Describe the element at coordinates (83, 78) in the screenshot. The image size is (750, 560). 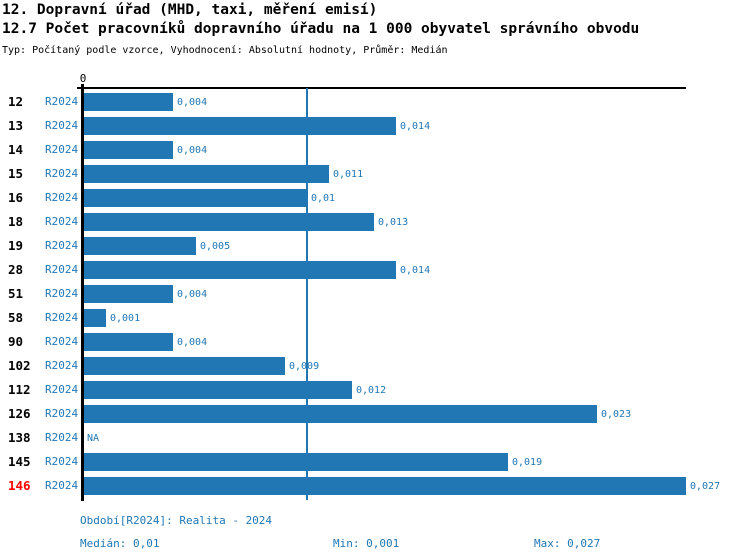
I see `x-axis-zero-tick-label: 0` at that location.